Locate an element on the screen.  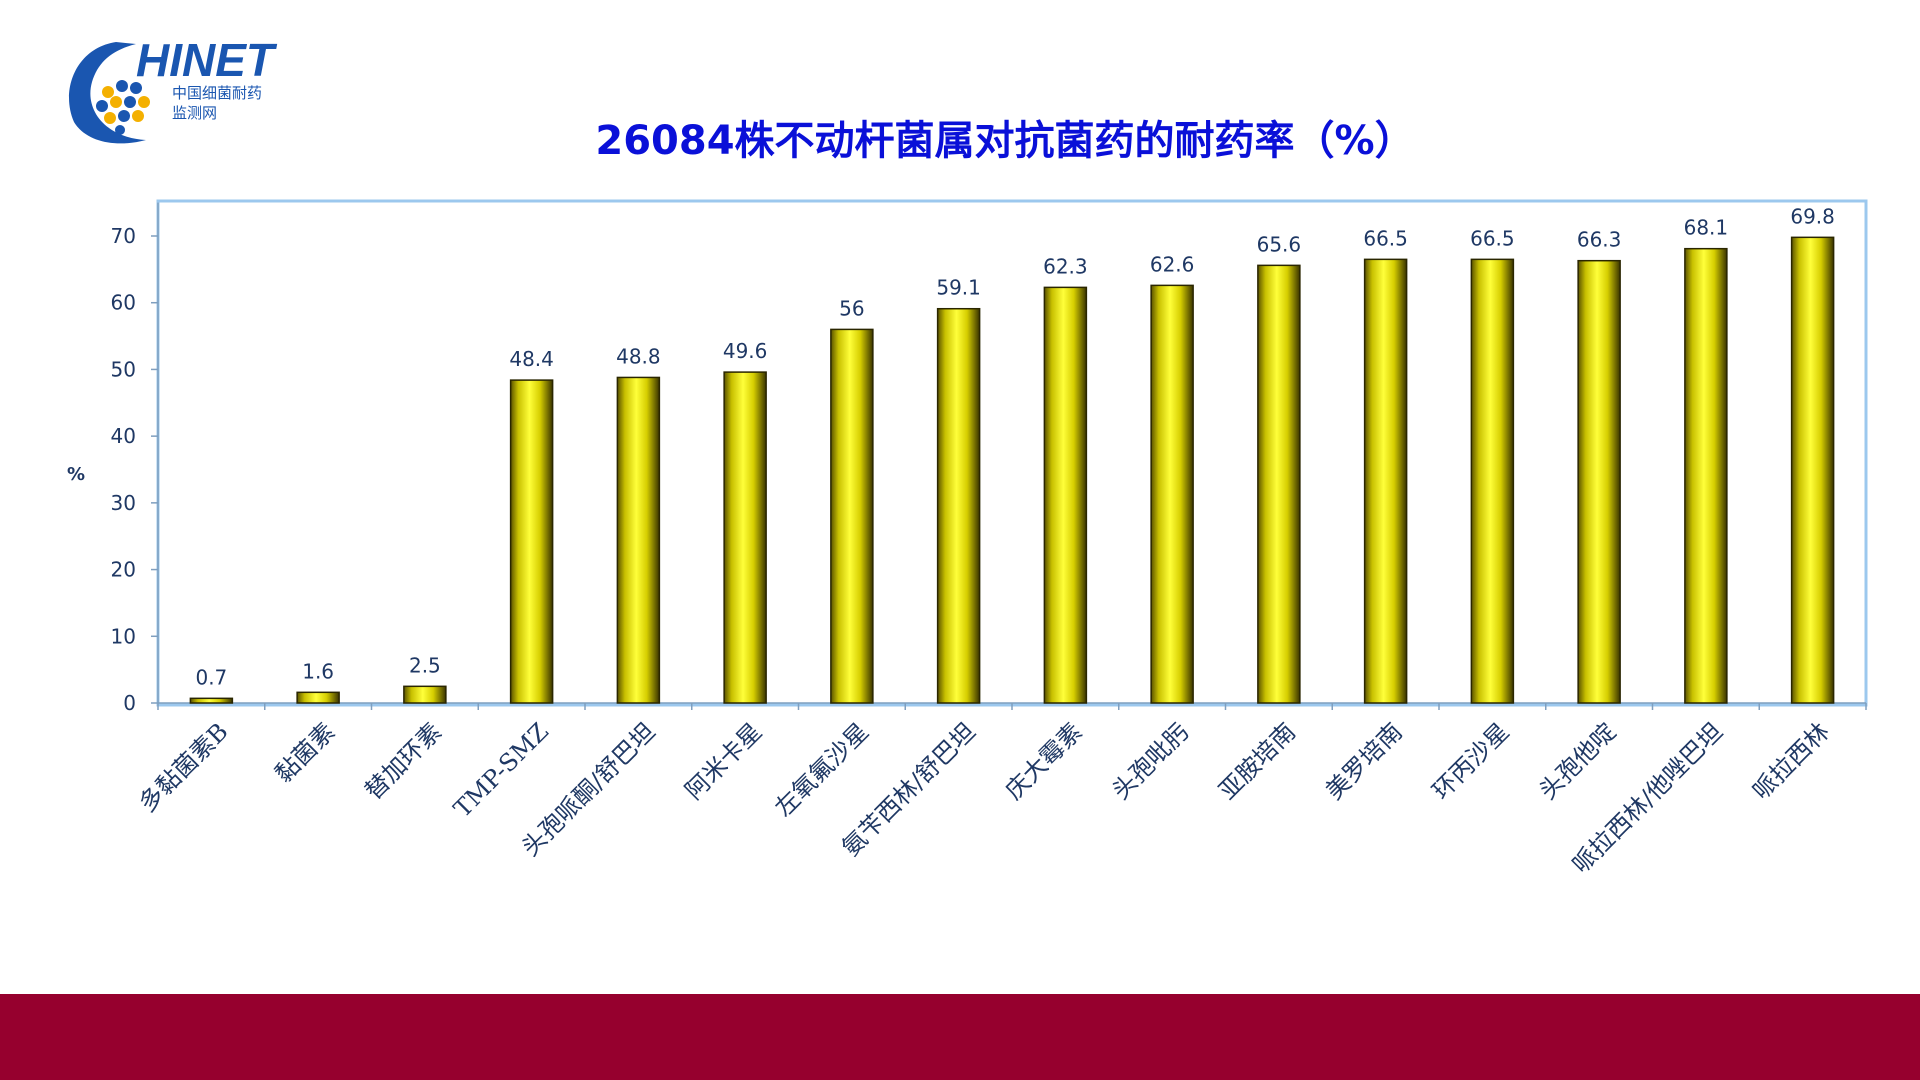
bar-value-label: 69.8 is located at coordinates (1812, 216).